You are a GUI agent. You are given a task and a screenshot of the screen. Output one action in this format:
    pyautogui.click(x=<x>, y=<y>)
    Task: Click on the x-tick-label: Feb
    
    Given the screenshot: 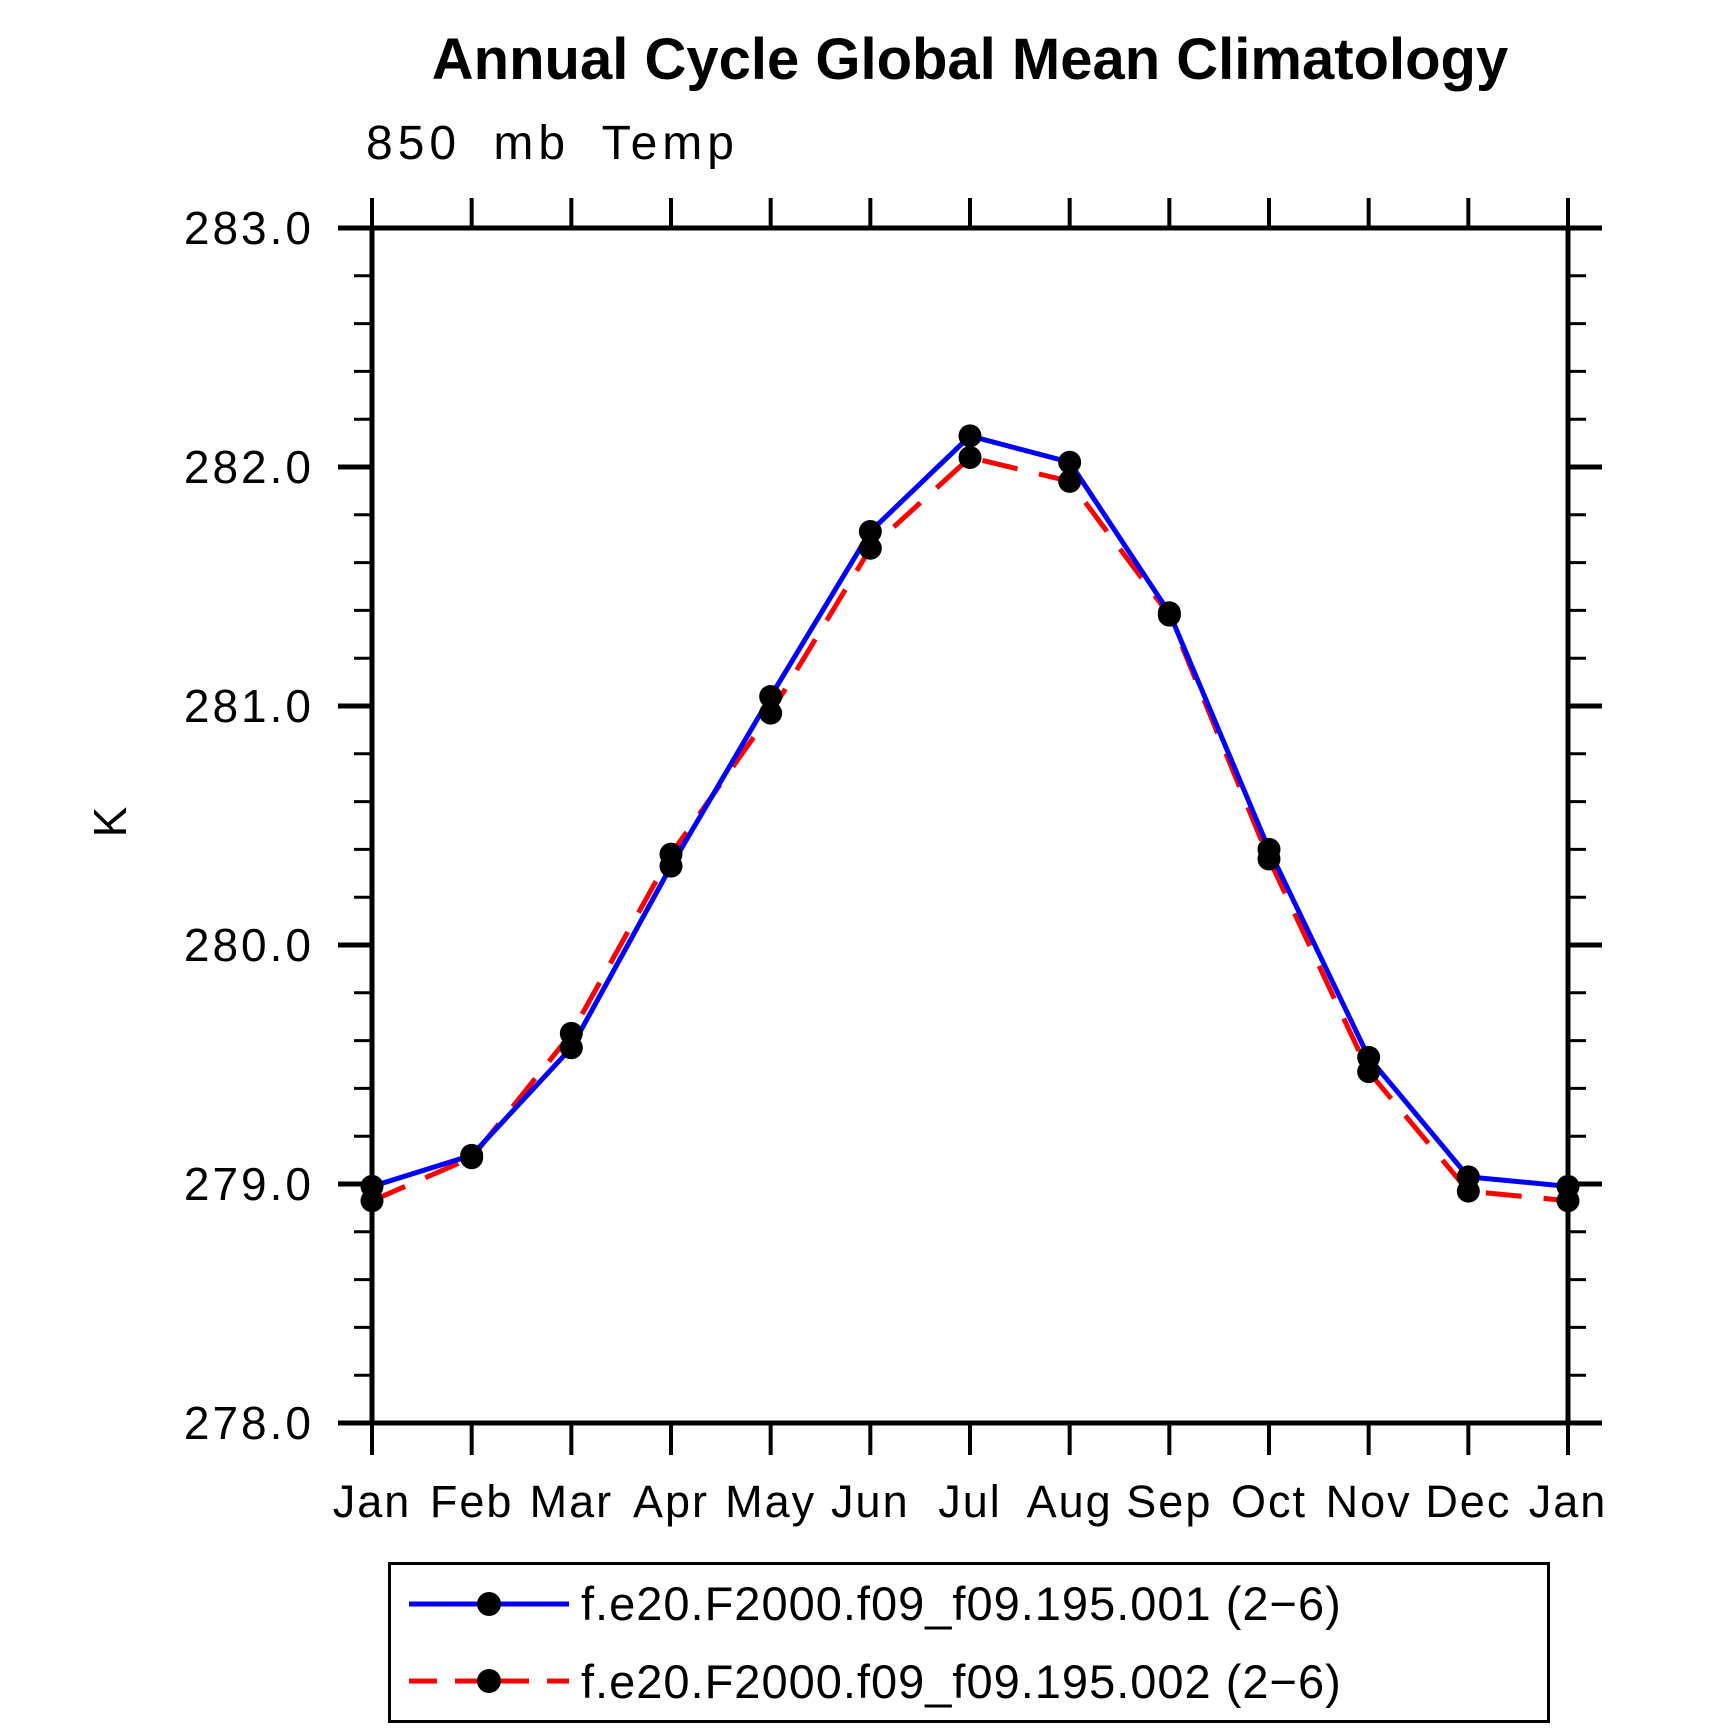 What is the action you would take?
    pyautogui.click(x=472, y=1501)
    